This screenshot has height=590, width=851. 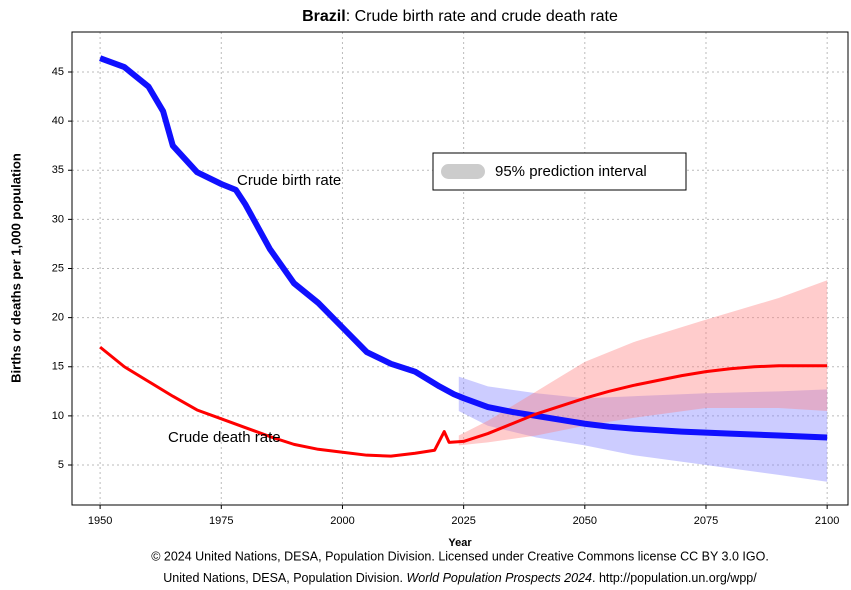 I want to click on footer-italic: World Population Prospects 2024, so click(x=499, y=578).